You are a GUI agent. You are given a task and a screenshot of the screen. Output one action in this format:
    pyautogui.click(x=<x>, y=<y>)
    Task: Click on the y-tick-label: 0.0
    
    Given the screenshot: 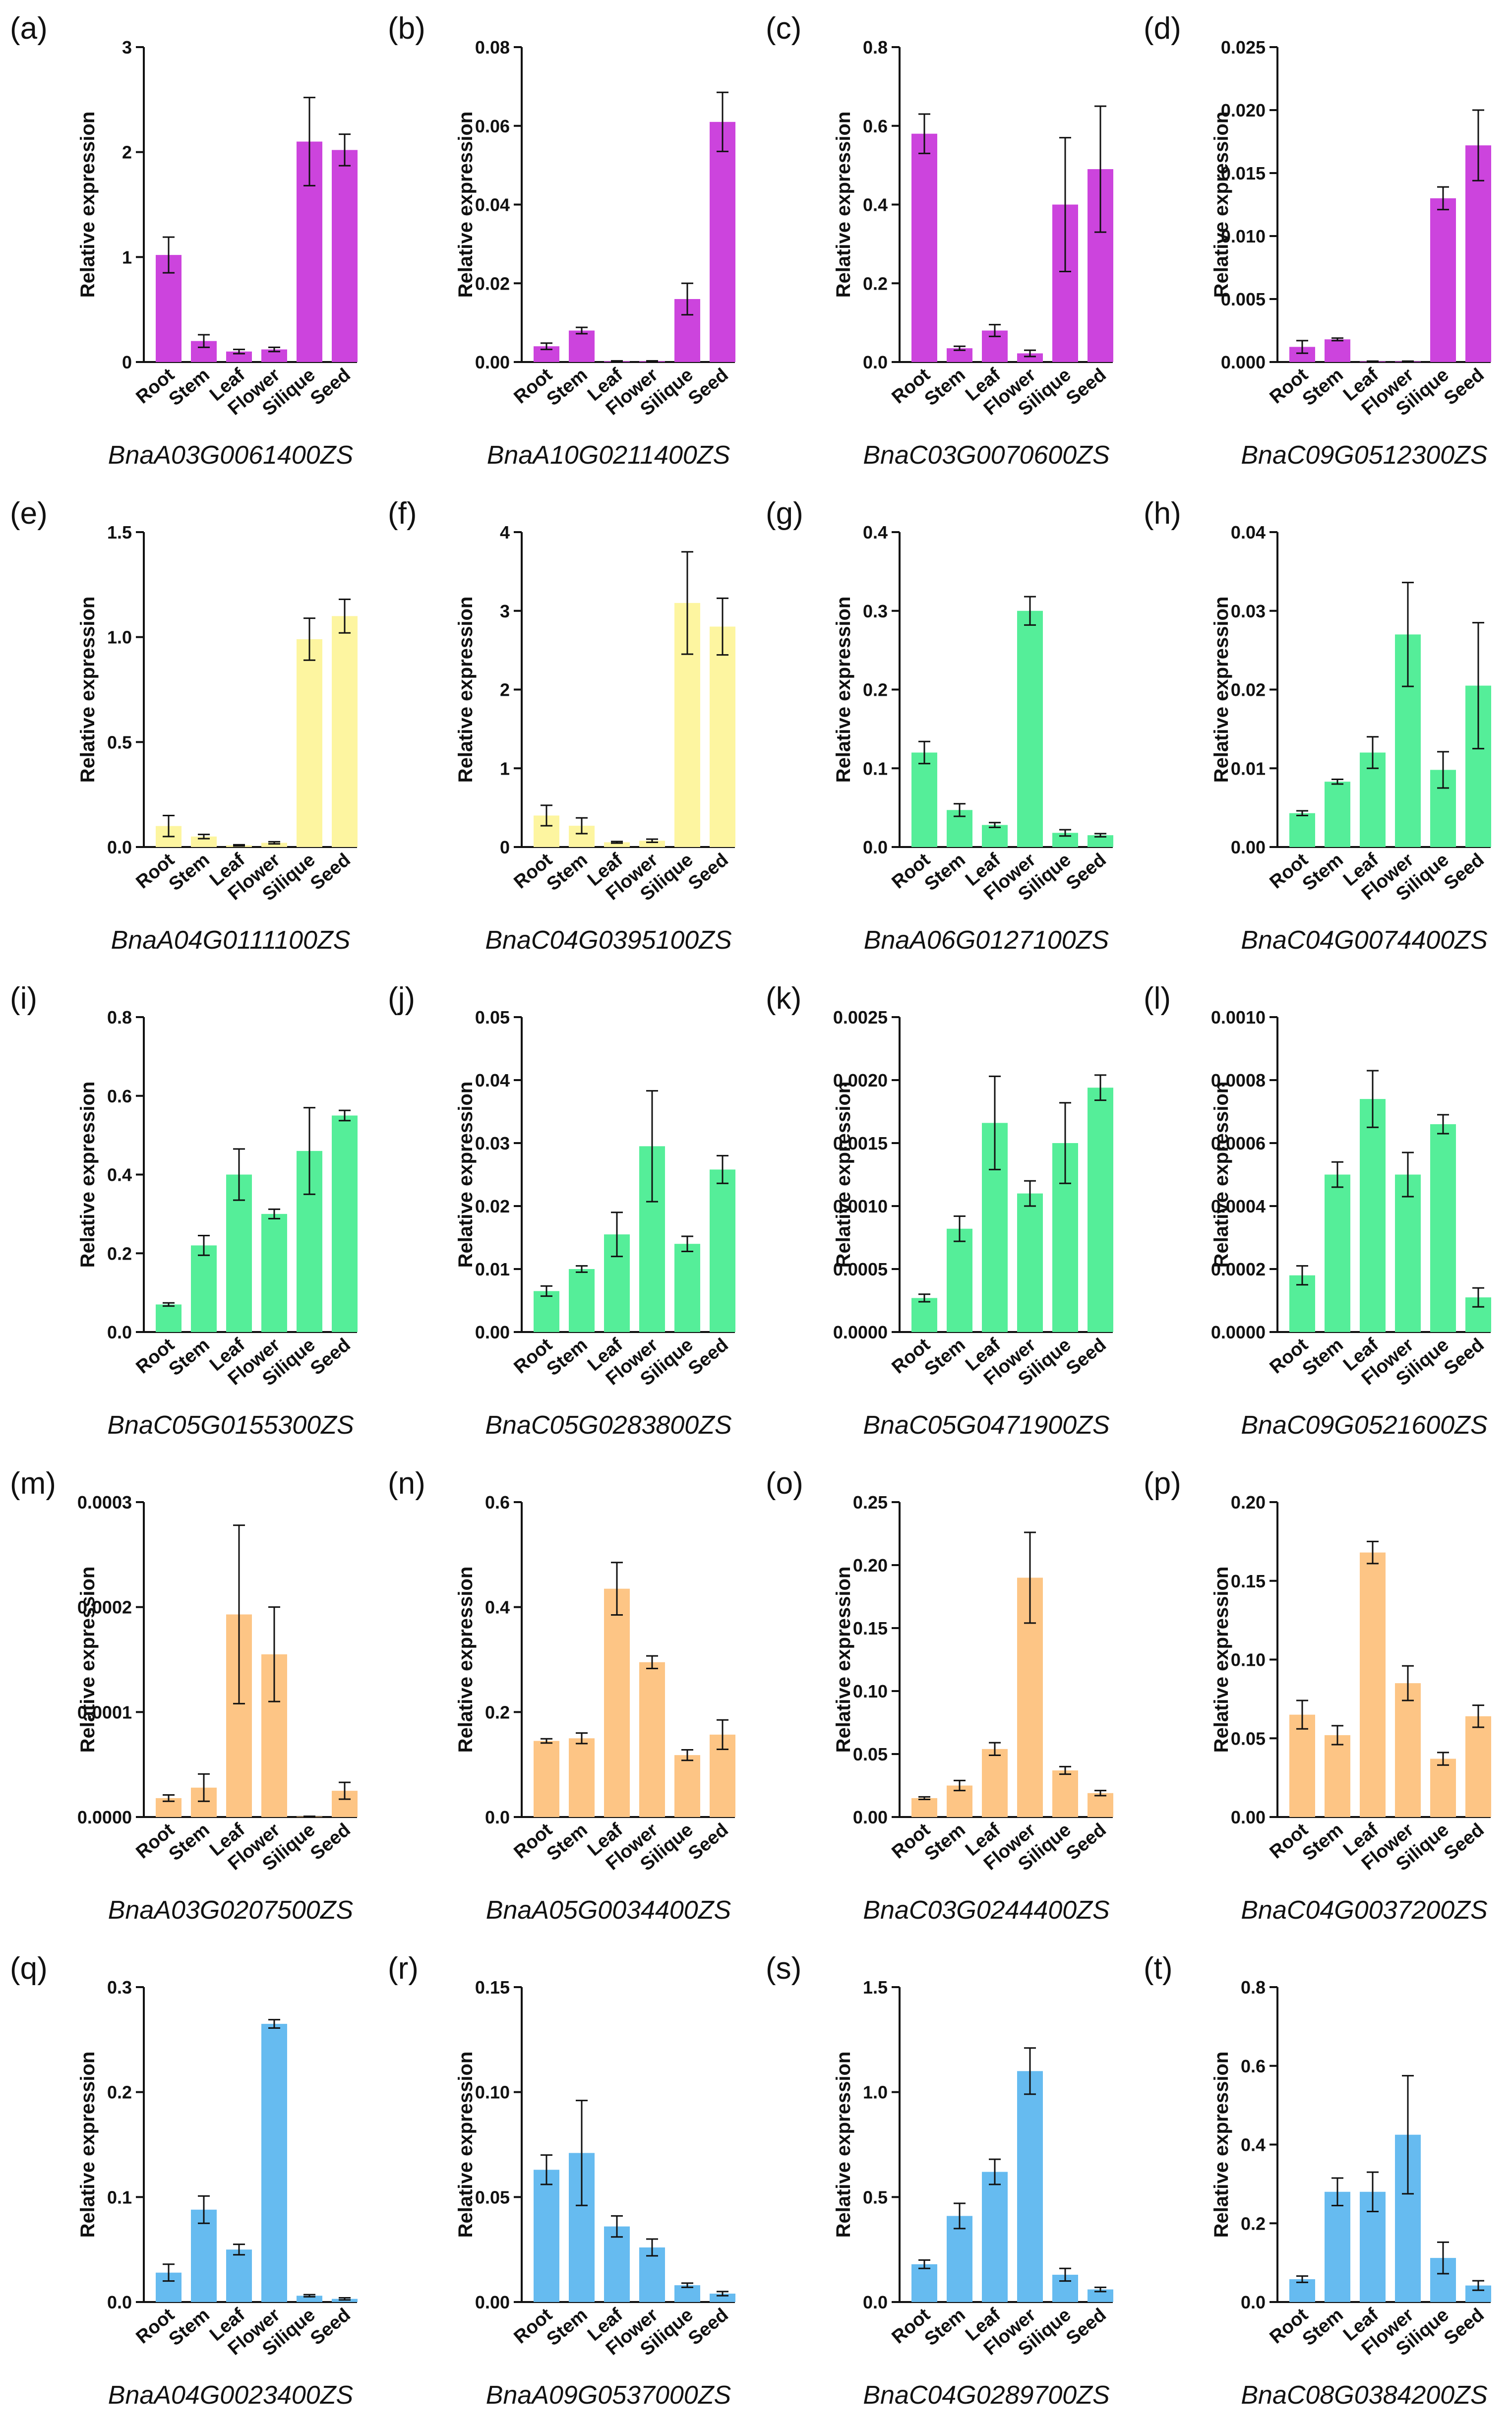 What is the action you would take?
    pyautogui.click(x=497, y=1817)
    